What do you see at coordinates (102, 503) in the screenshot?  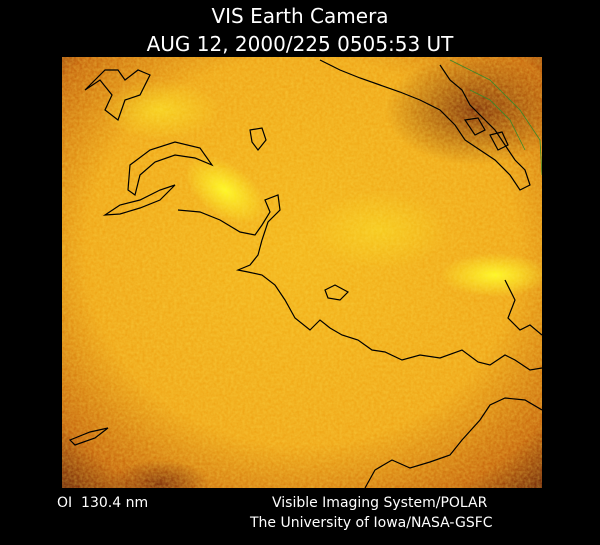 I see `band-label: OI 130.4 nm` at bounding box center [102, 503].